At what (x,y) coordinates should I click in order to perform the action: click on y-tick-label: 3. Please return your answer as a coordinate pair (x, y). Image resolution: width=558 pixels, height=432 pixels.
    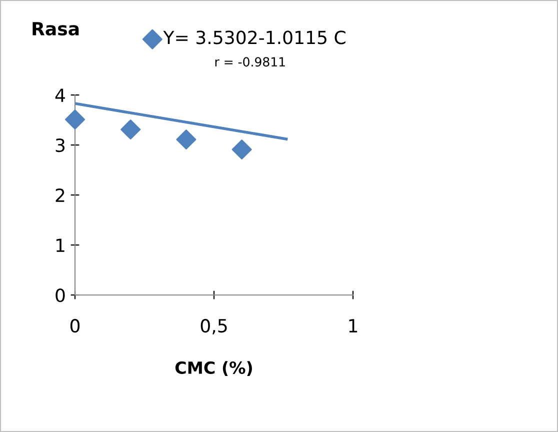
    Looking at the image, I should click on (60, 145).